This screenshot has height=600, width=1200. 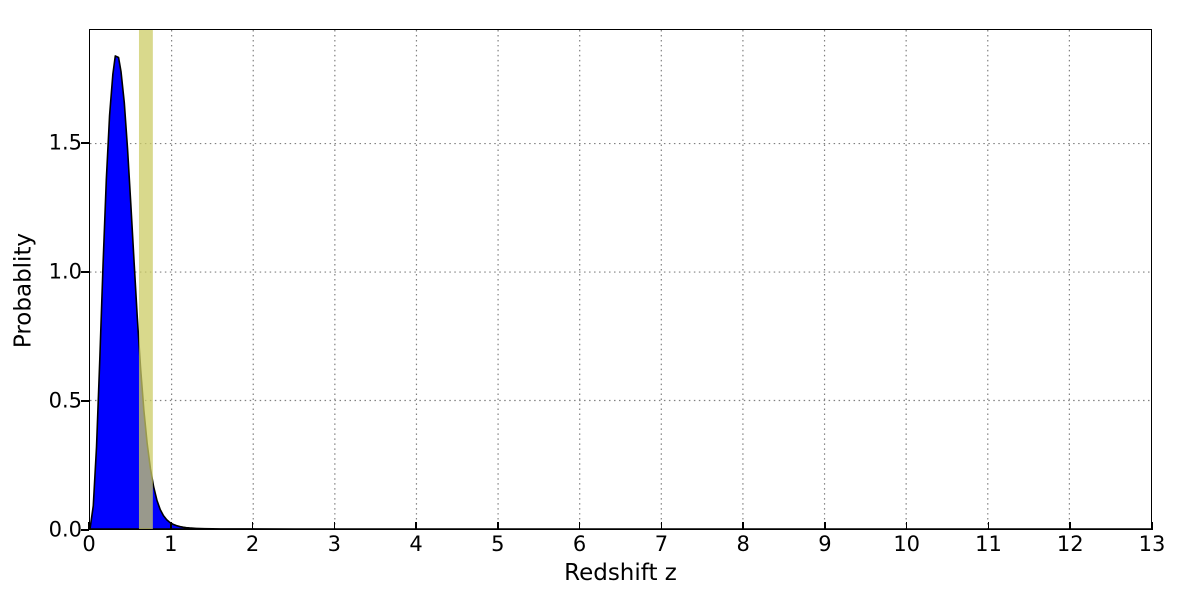 What do you see at coordinates (65, 271) in the screenshot?
I see `y-tick-label: 1.0` at bounding box center [65, 271].